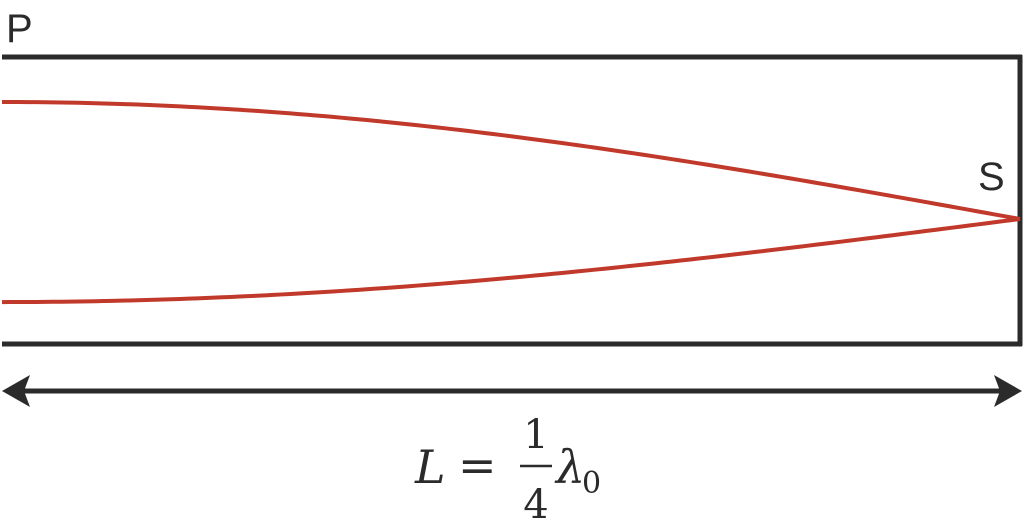 This screenshot has width=1024, height=521. What do you see at coordinates (569, 467) in the screenshot?
I see `formula-lambda: λ` at bounding box center [569, 467].